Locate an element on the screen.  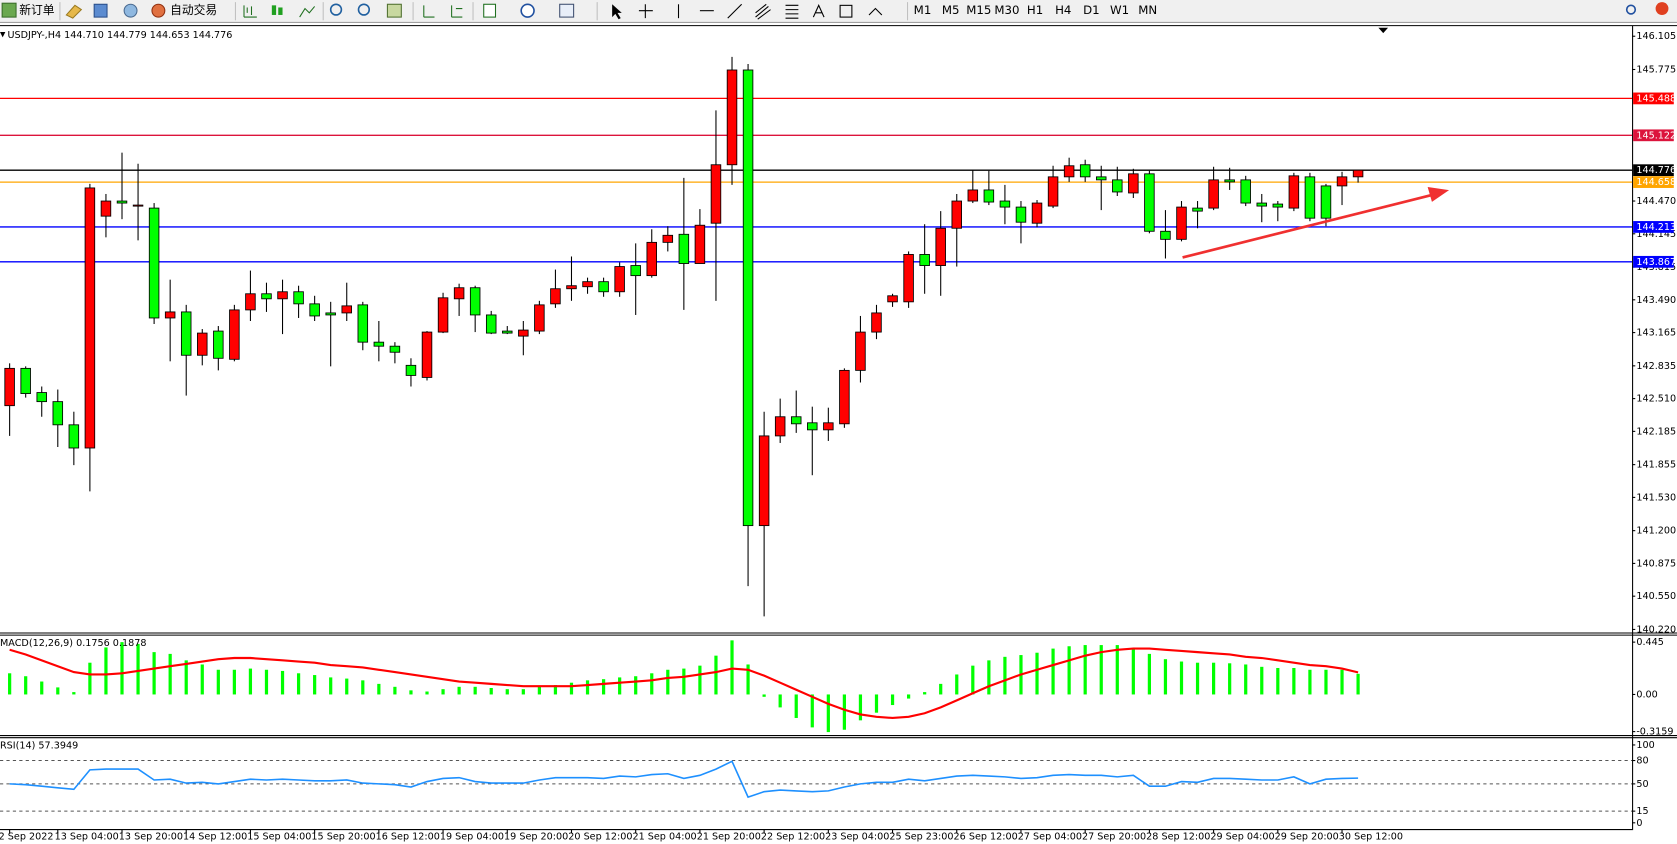
x-tick-label: 22 Sep 12:00 is located at coordinates (793, 837).